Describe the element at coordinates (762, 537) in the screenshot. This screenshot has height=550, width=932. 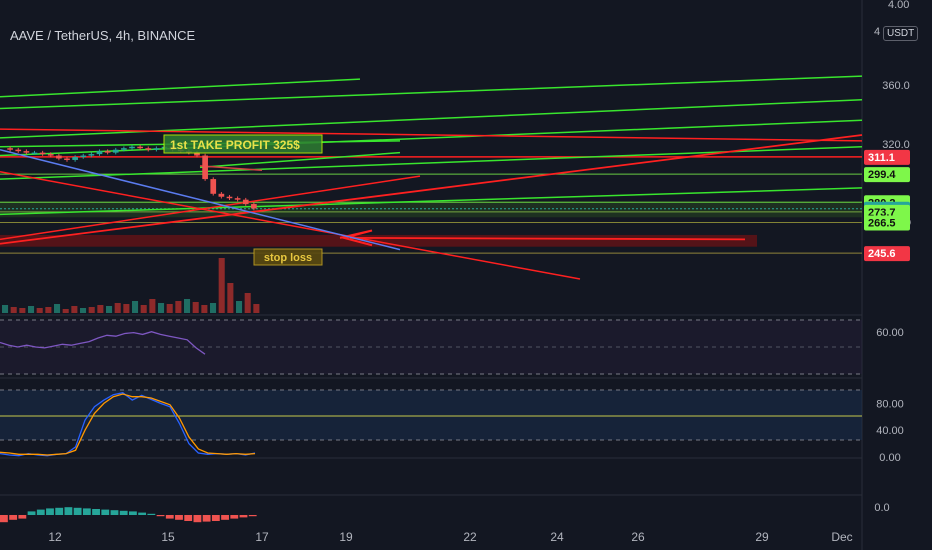
I see `x-tick-label: 29` at that location.